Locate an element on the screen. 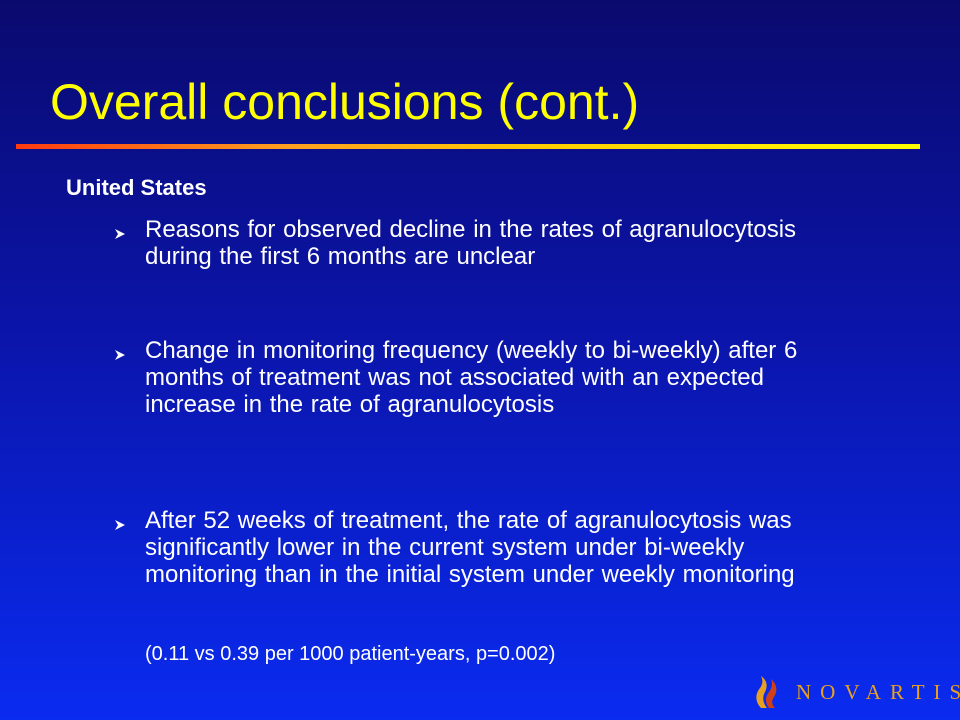 The image size is (960, 720). section-heading: United States is located at coordinates (136, 187).